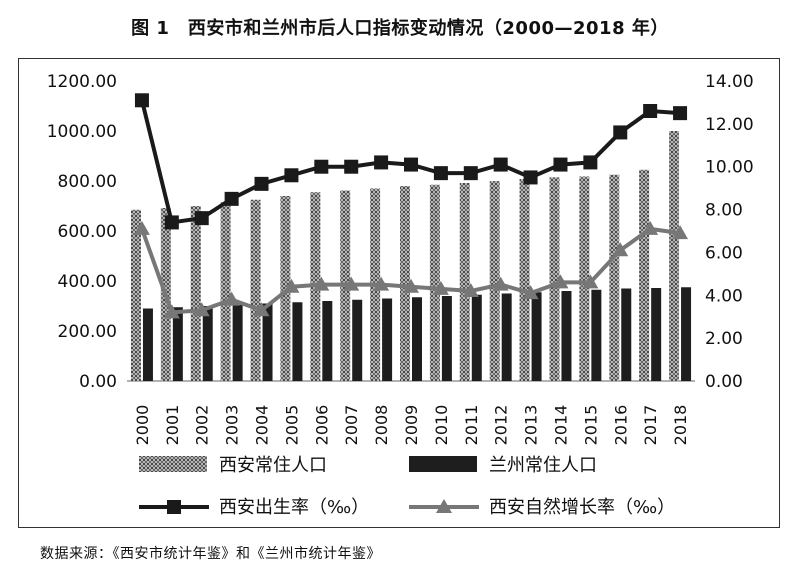 The image size is (800, 577). What do you see at coordinates (724, 253) in the screenshot?
I see `right-axis-tick-label: 6.00` at bounding box center [724, 253].